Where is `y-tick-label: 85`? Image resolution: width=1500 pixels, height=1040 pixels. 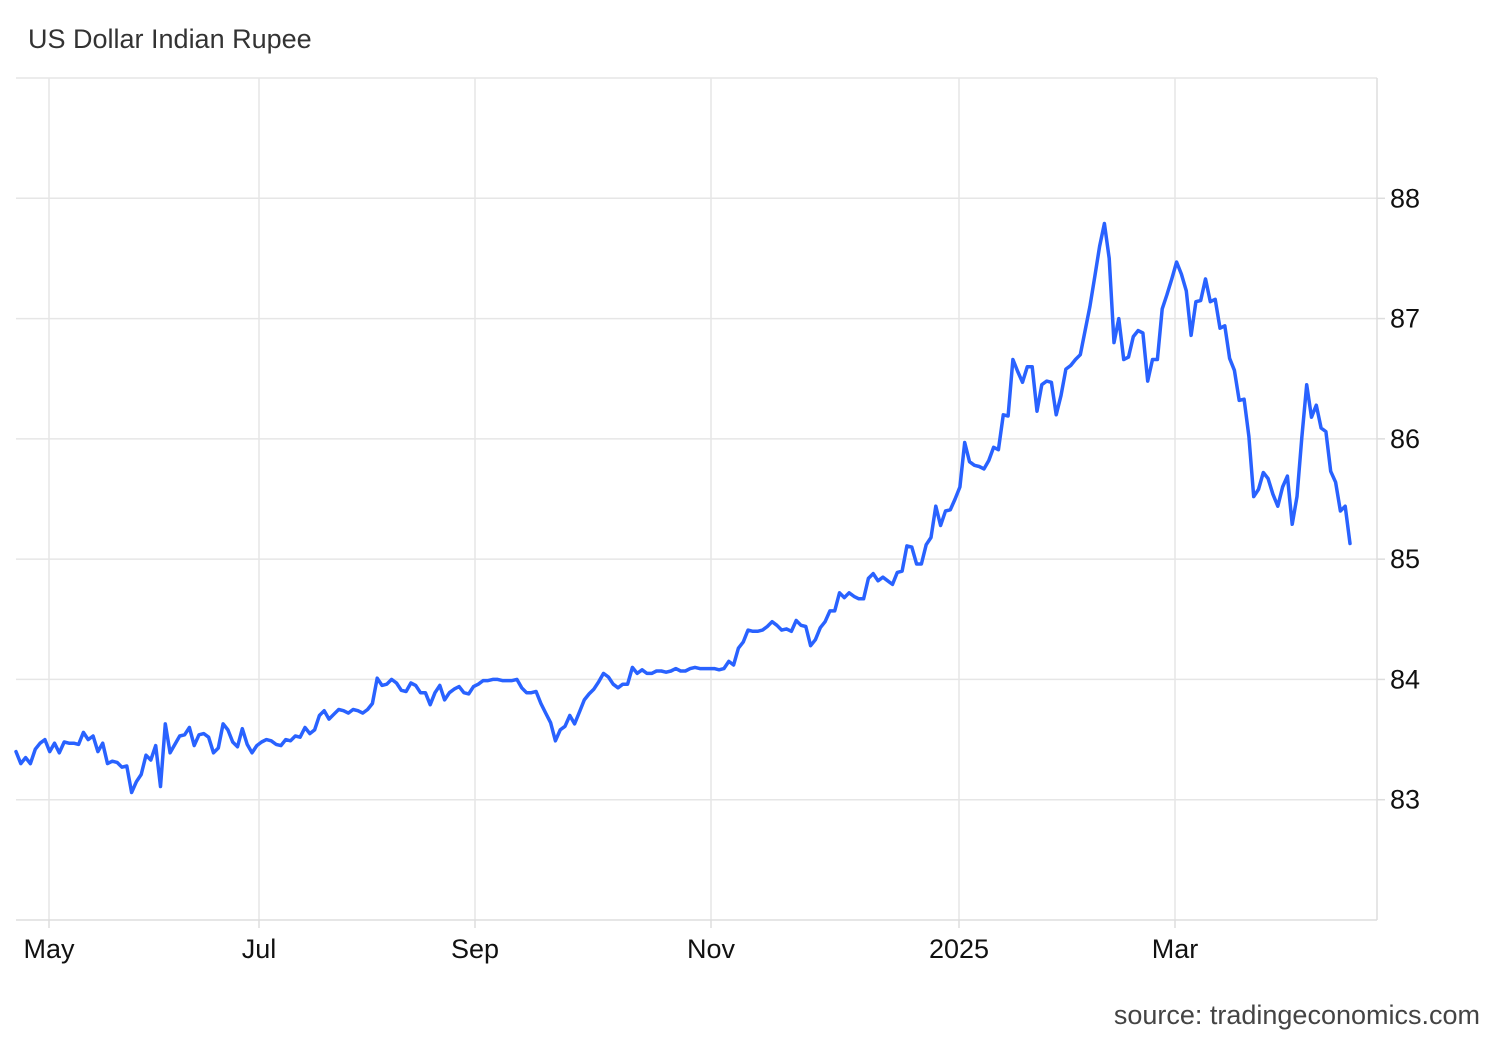
y-tick-label: 85 is located at coordinates (1405, 559).